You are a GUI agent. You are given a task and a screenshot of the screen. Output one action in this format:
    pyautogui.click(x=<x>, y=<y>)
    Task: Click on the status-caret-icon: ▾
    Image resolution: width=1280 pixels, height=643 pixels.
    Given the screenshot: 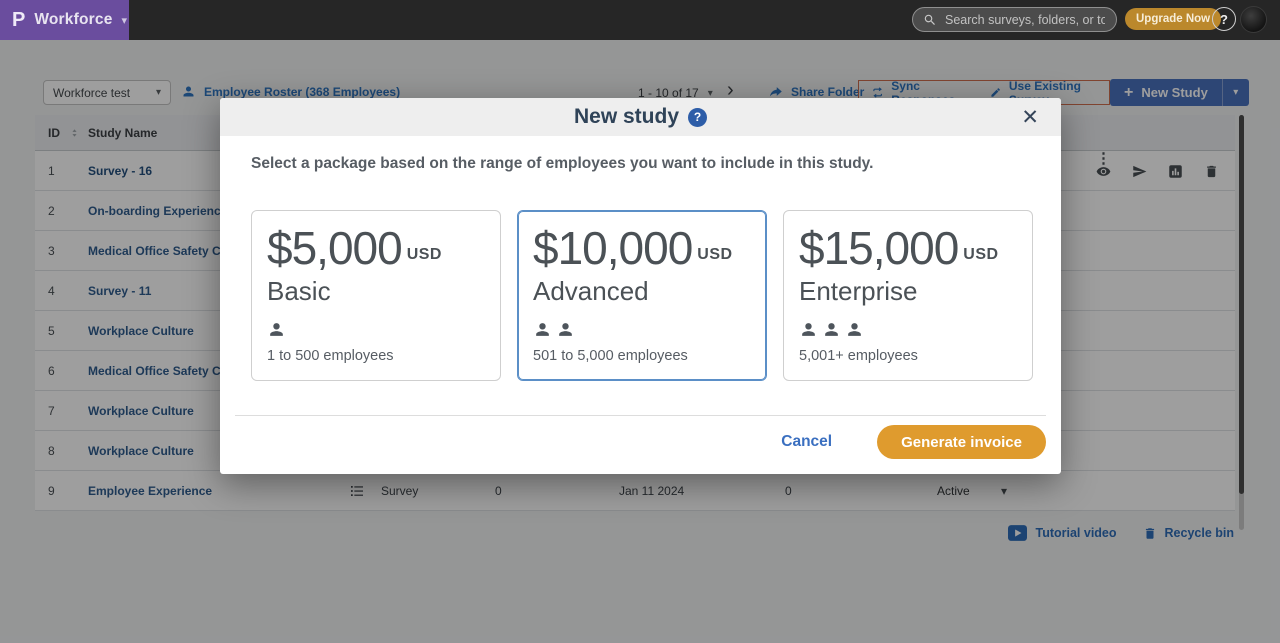 What is the action you would take?
    pyautogui.click(x=1004, y=491)
    